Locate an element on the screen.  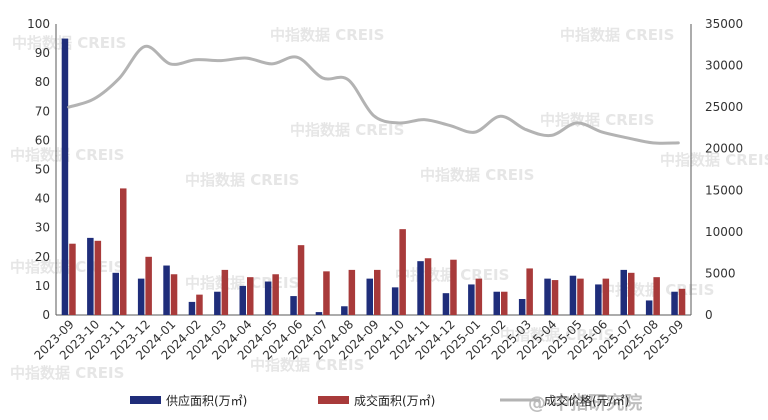
right-tick-label: 0 is located at coordinates (709, 315).